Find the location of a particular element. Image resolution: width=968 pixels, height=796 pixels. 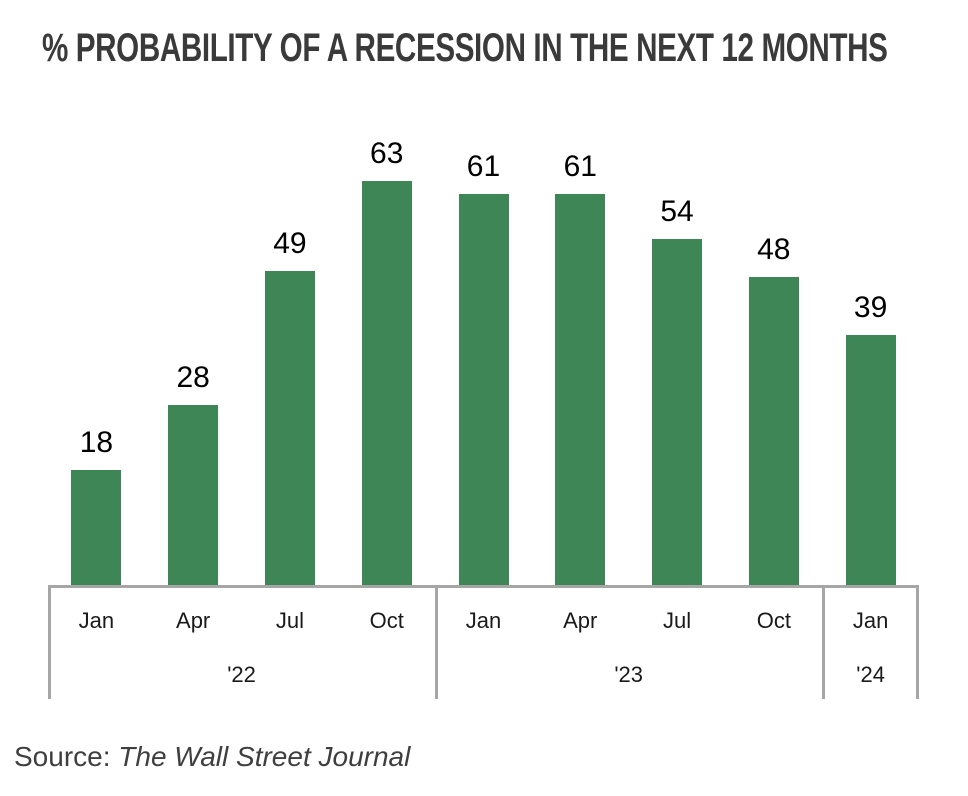

year-group-label: '24 is located at coordinates (870, 674).